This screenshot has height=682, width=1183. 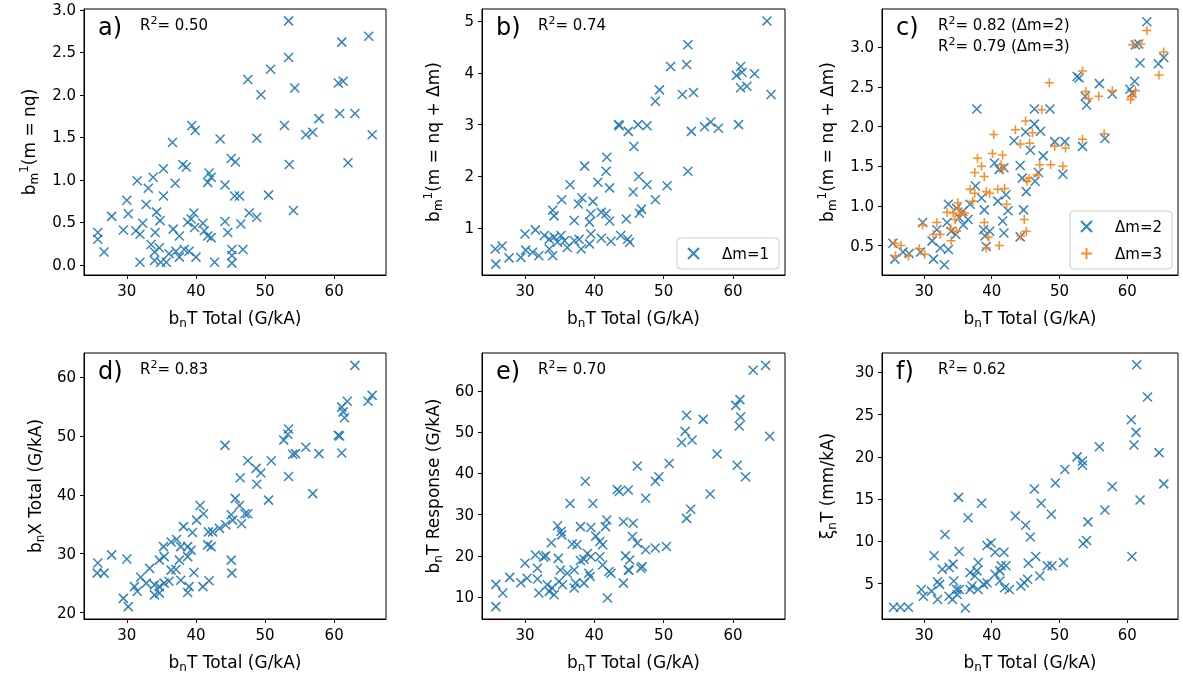 What do you see at coordinates (433, 486) in the screenshot?
I see `y-axis-title: bnT Response (G/kA)` at bounding box center [433, 486].